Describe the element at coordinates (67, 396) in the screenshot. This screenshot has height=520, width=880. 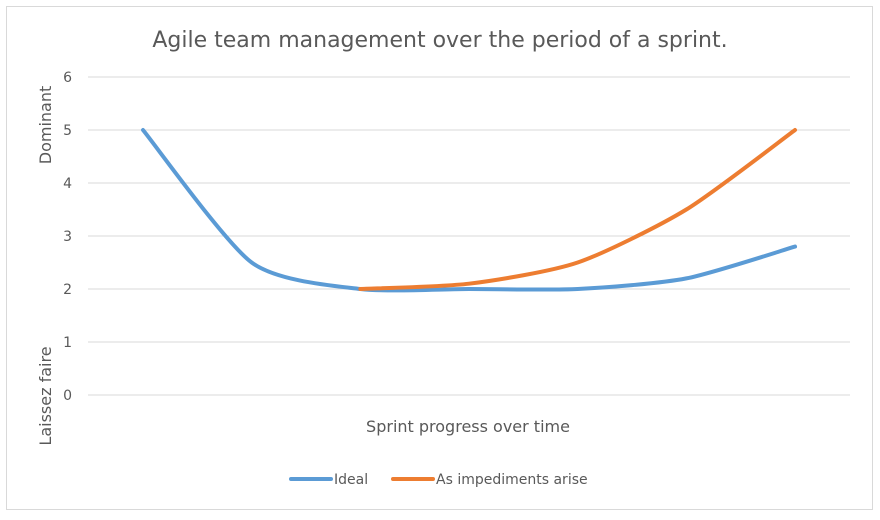
I see `y-tick-0: 0` at that location.